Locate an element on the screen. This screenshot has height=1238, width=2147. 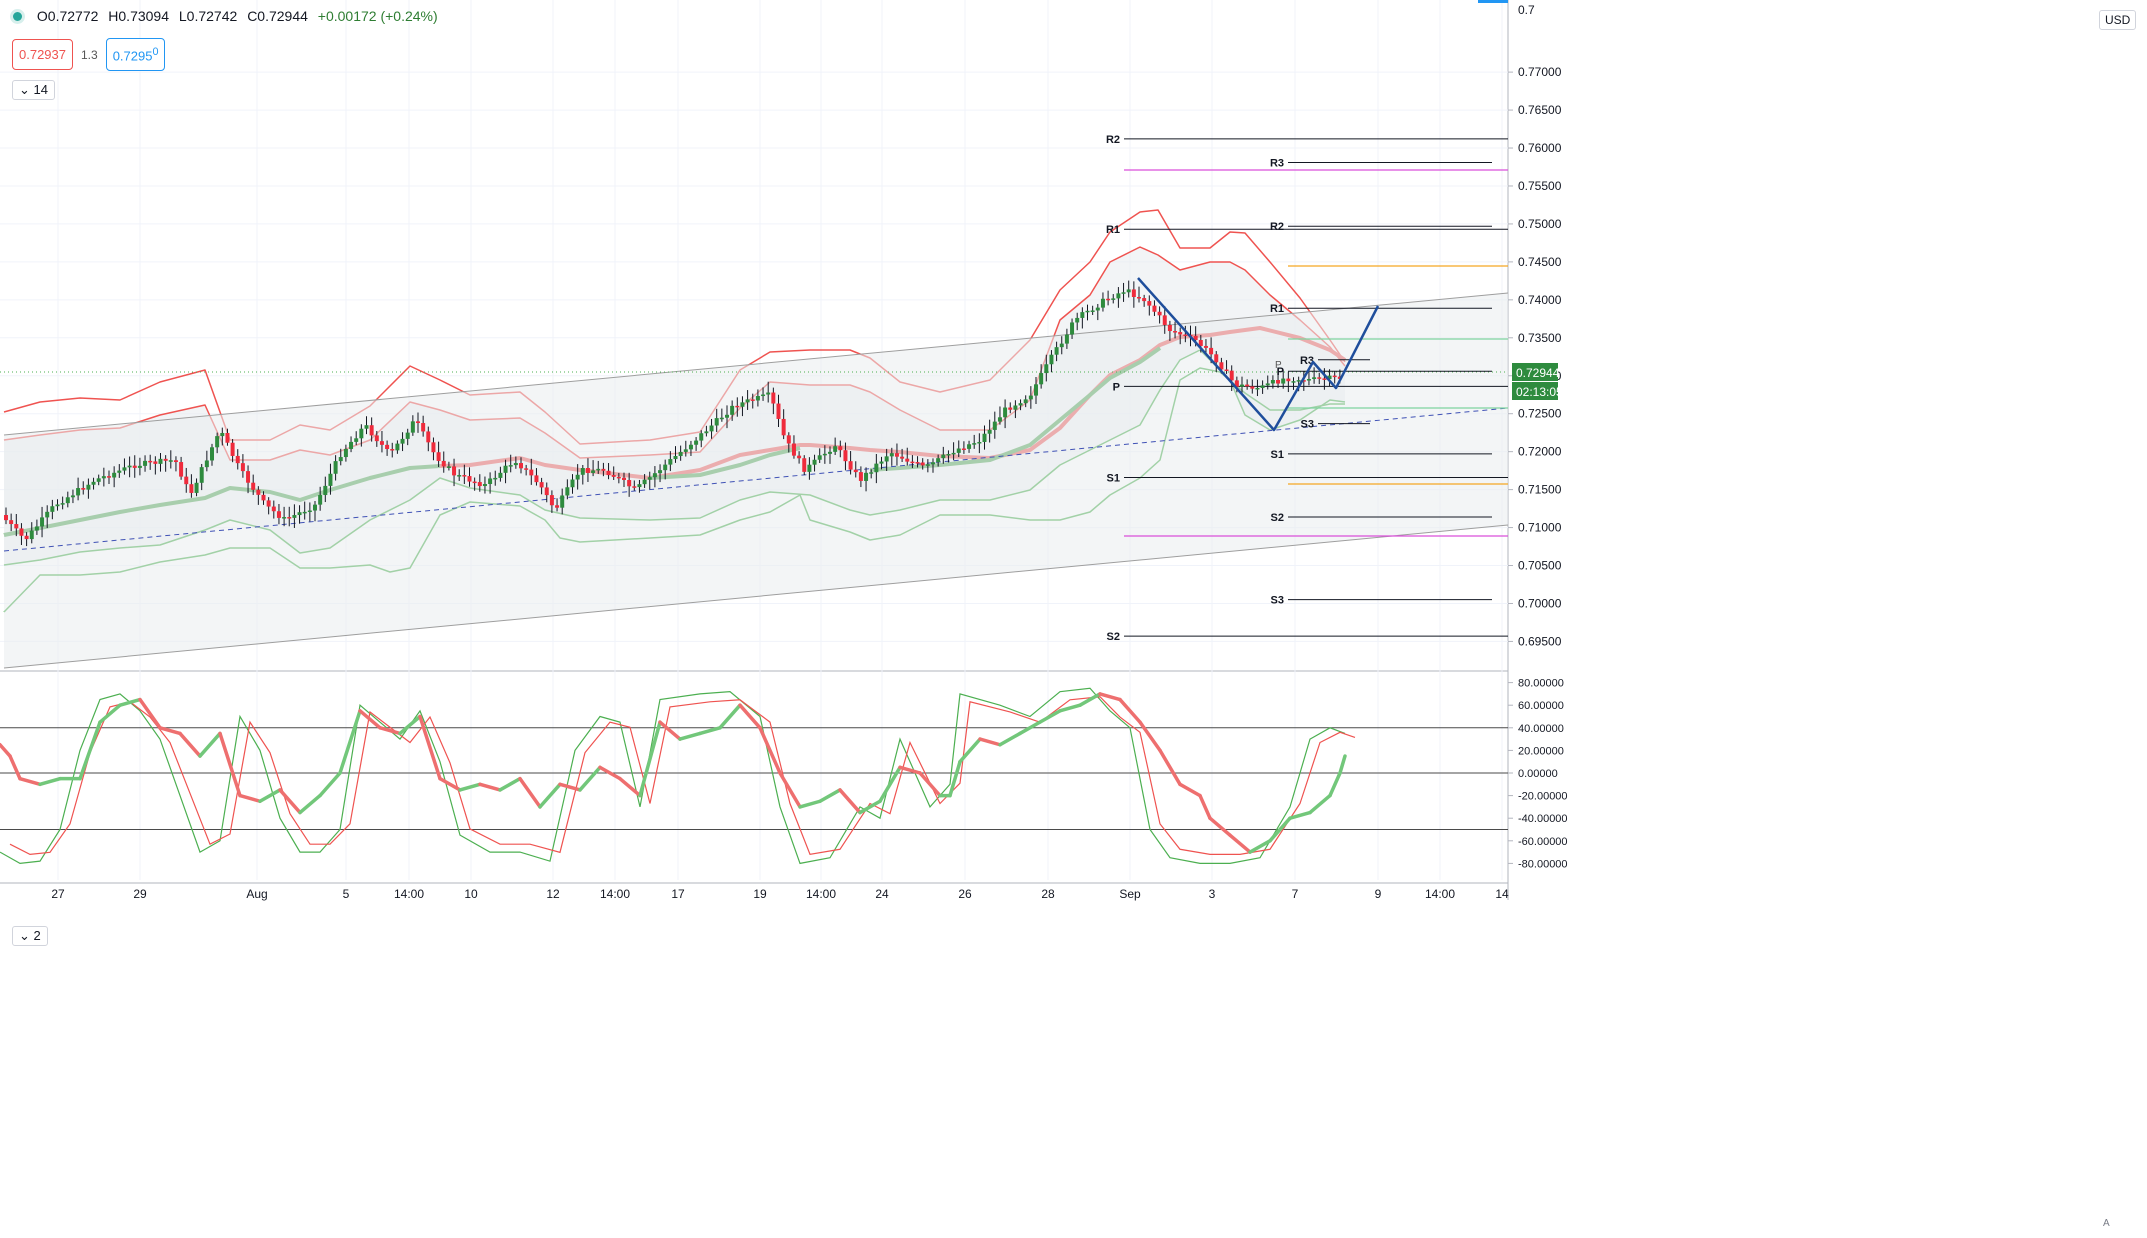
time-label: 10 is located at coordinates (471, 894).